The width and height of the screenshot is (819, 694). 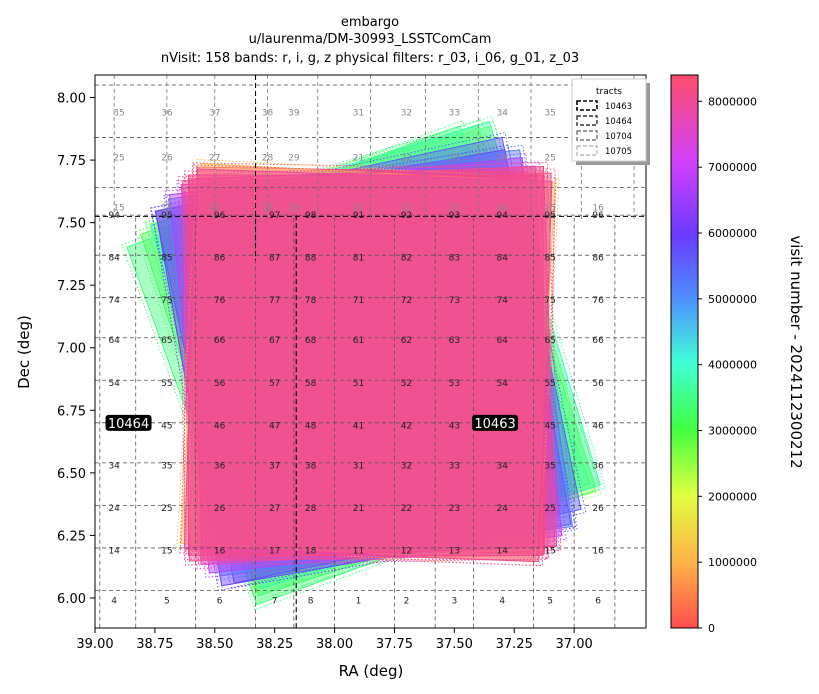 I want to click on patch-label: 87, so click(x=274, y=259).